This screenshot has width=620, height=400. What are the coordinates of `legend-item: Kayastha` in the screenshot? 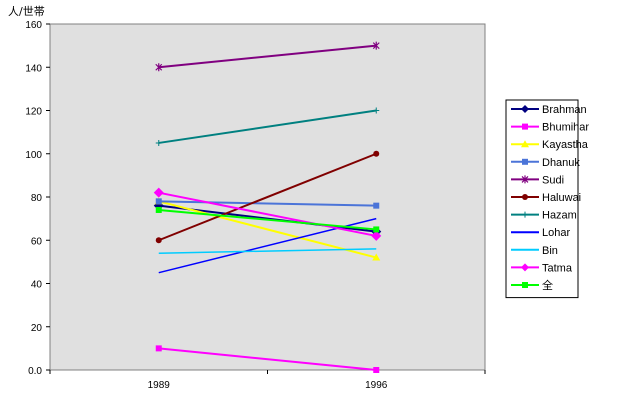 It's located at (550, 145).